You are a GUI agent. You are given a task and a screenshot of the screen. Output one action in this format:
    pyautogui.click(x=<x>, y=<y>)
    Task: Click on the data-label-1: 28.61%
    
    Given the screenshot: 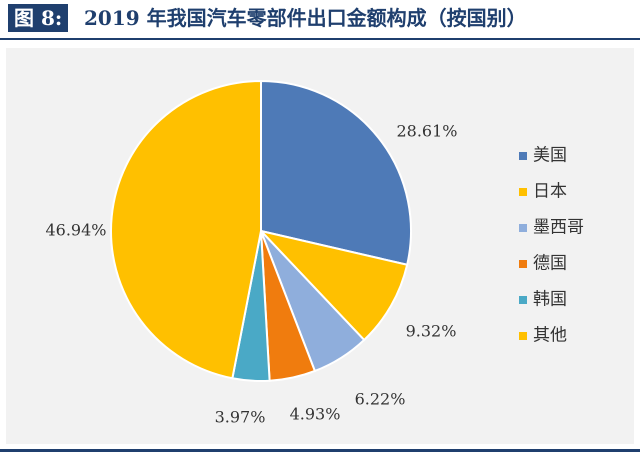 What is the action you would take?
    pyautogui.click(x=426, y=131)
    